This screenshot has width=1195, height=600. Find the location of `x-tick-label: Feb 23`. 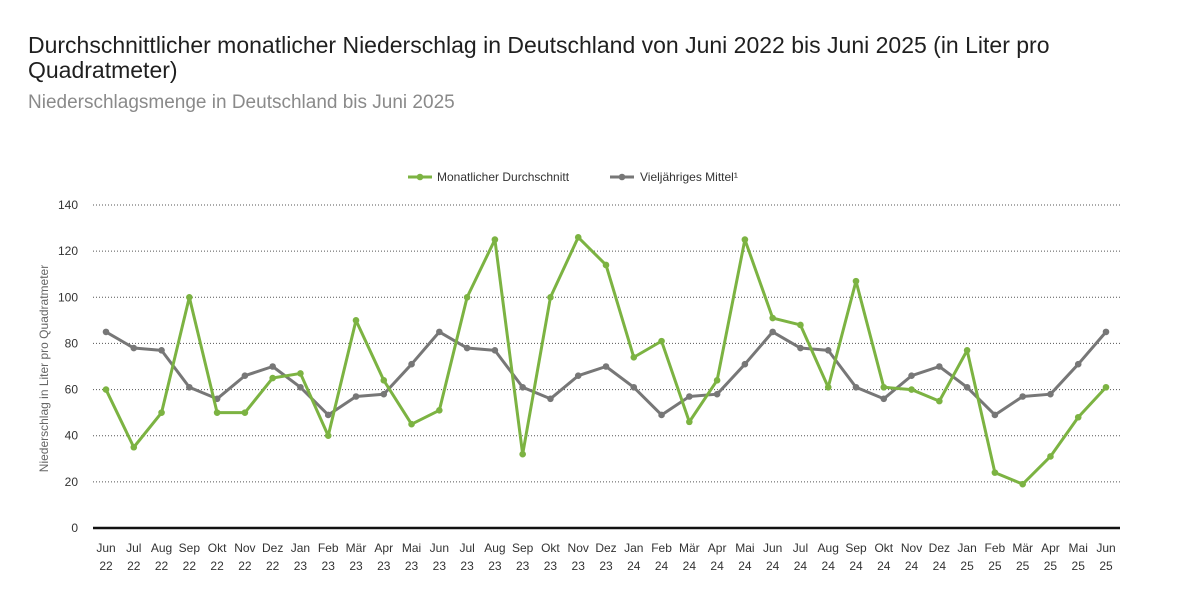

x-tick-label: Feb 23 is located at coordinates (328, 557).